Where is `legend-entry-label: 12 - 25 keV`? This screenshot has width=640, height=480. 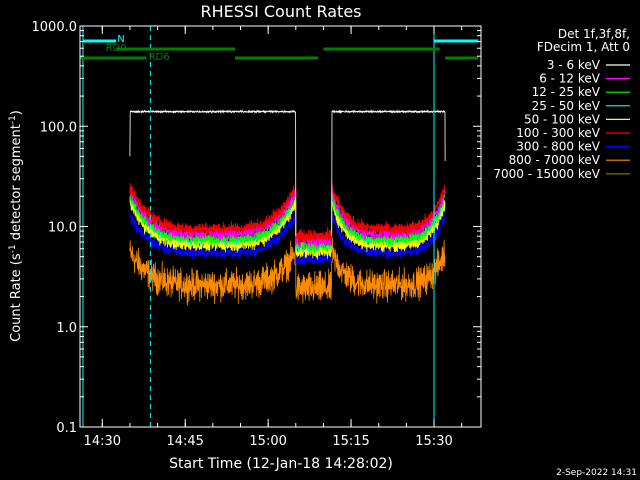 legend-entry-label: 12 - 25 keV is located at coordinates (566, 92).